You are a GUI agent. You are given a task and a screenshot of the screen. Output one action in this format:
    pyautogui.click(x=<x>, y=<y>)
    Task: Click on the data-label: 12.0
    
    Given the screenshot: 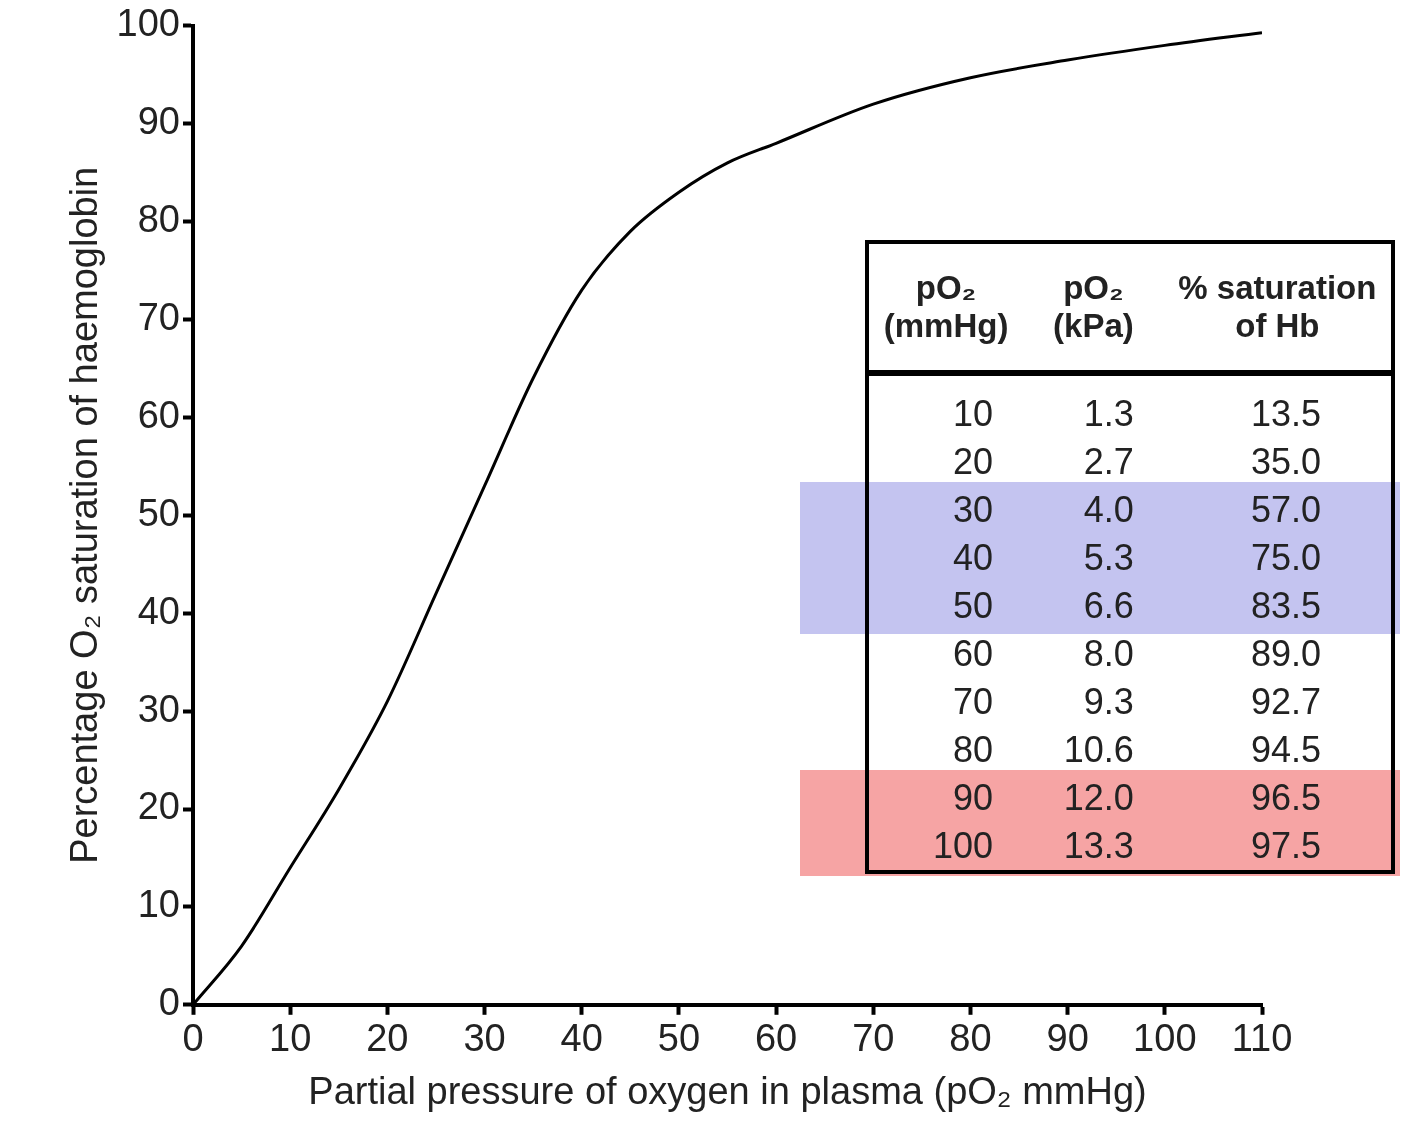 What is the action you would take?
    pyautogui.click(x=1098, y=798)
    